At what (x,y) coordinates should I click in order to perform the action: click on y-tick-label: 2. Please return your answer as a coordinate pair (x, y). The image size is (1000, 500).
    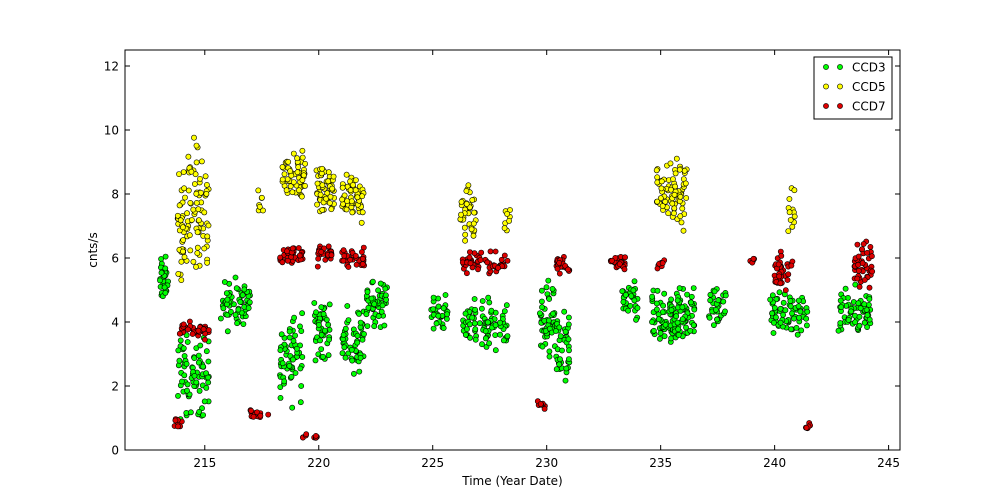
    Looking at the image, I should click on (115, 387).